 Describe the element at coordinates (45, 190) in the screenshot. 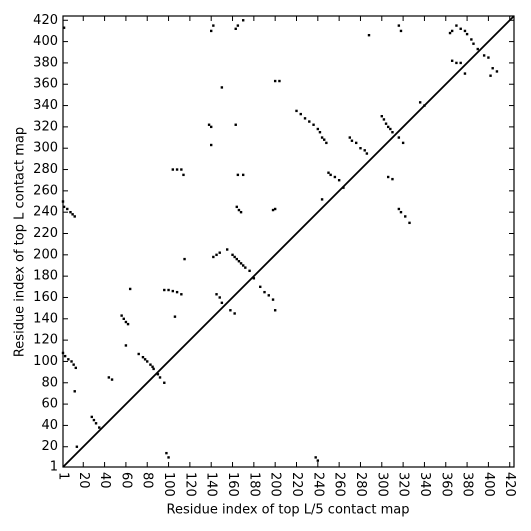

I see `y-tick-label: 260` at that location.